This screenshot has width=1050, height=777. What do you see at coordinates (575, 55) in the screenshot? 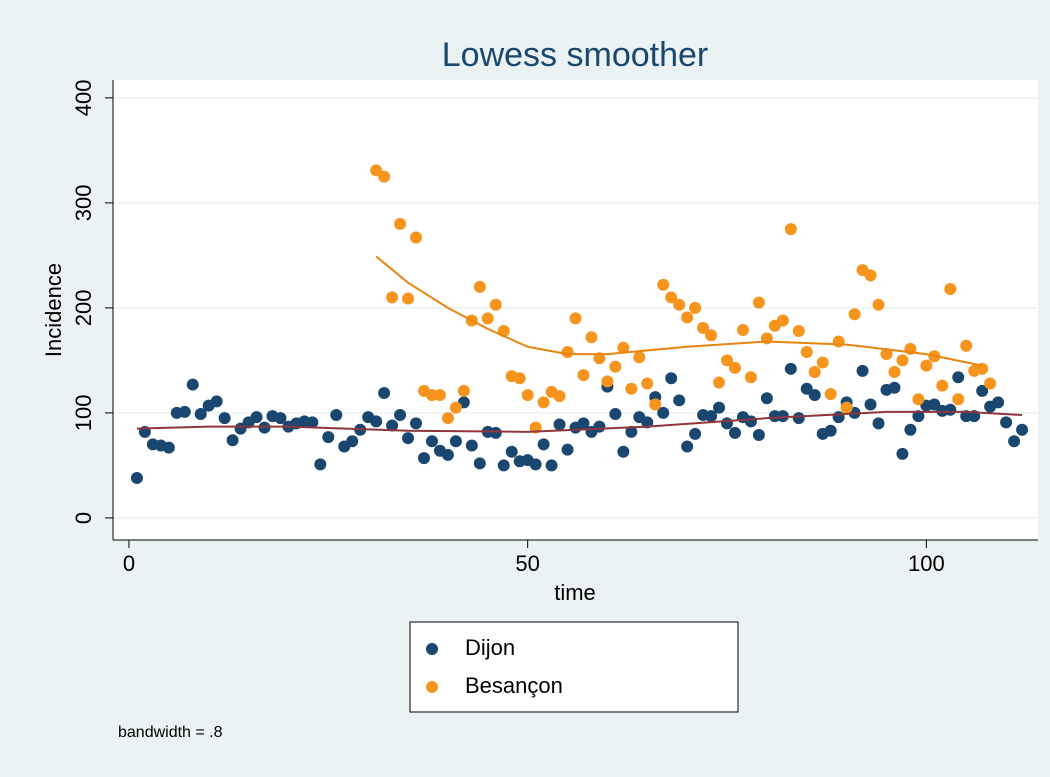
I see `chart-title: Lowess smoother` at bounding box center [575, 55].